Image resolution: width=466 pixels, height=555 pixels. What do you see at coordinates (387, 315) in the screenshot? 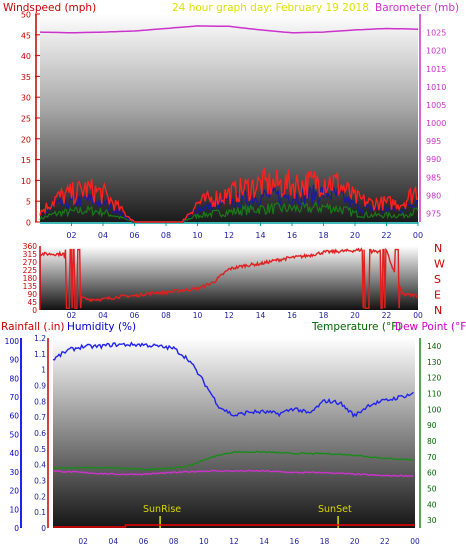
I see `direction-x-tick-label: 22` at bounding box center [387, 315].